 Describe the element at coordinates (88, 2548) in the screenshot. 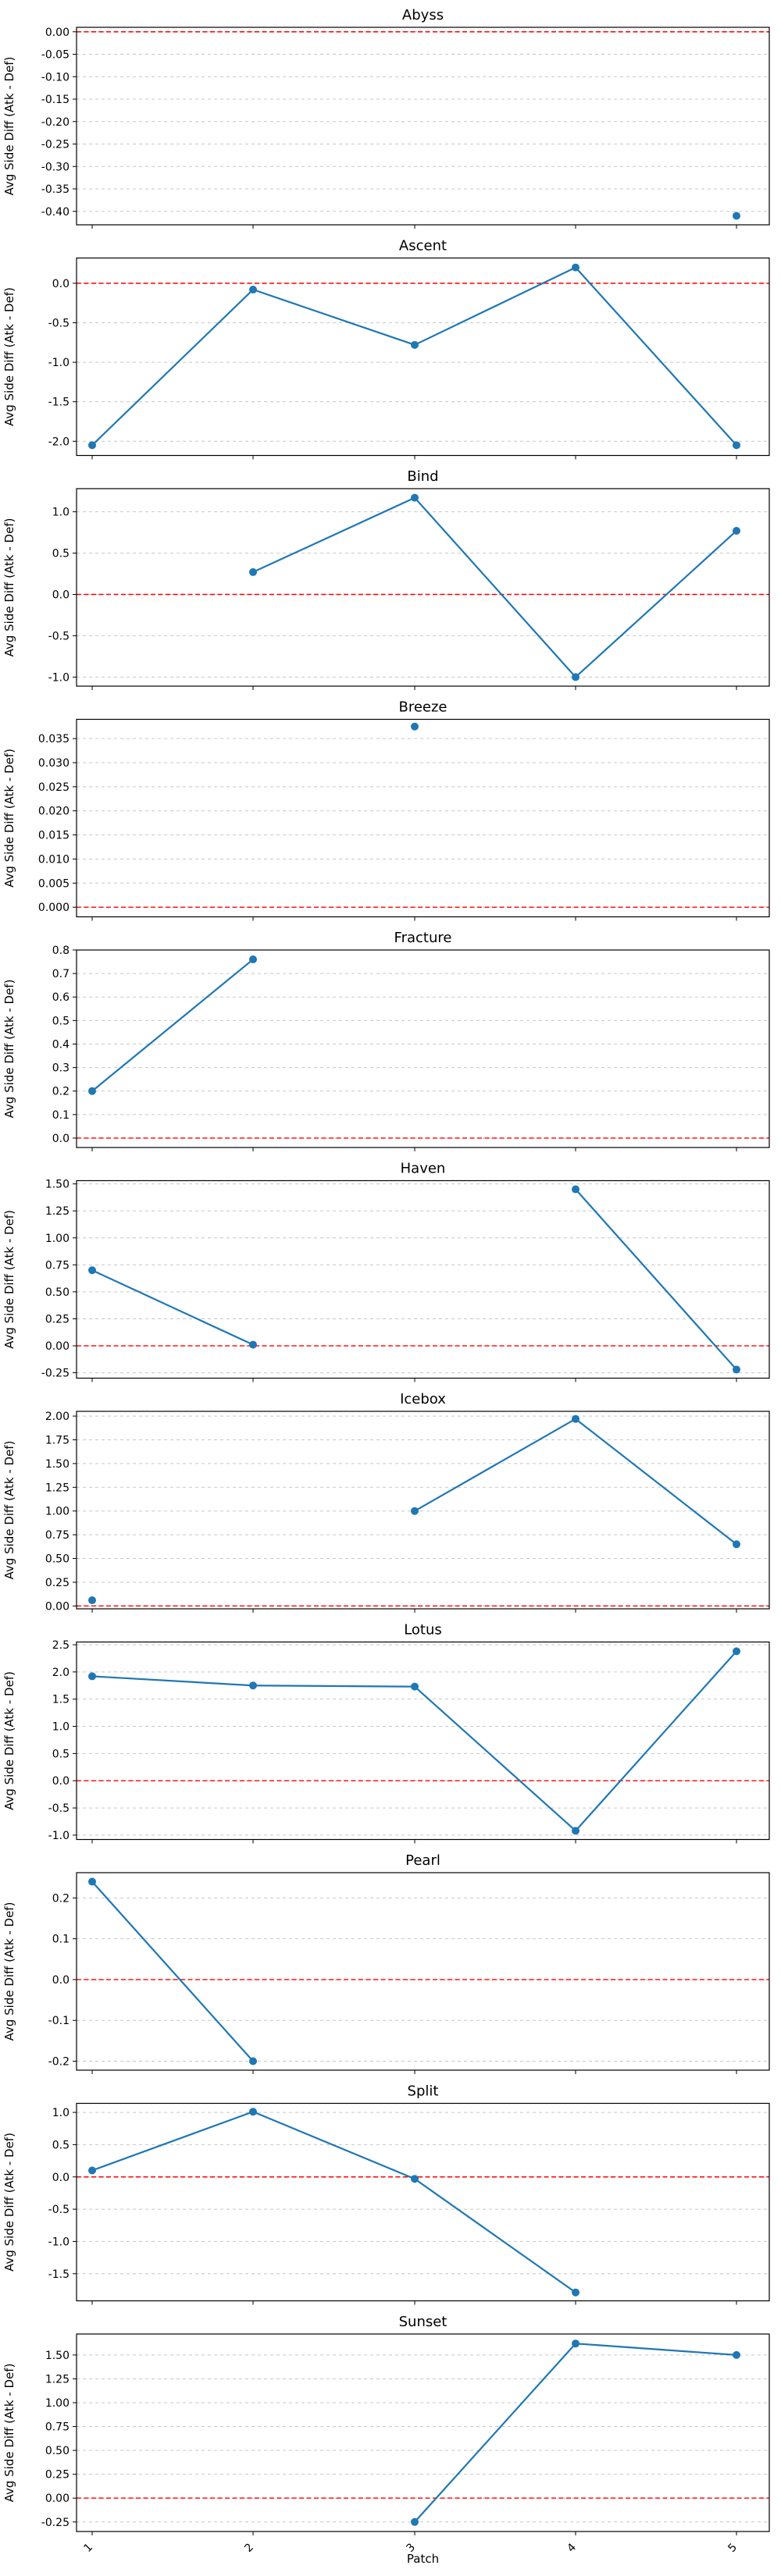

I see `x-tick-label: 1` at that location.